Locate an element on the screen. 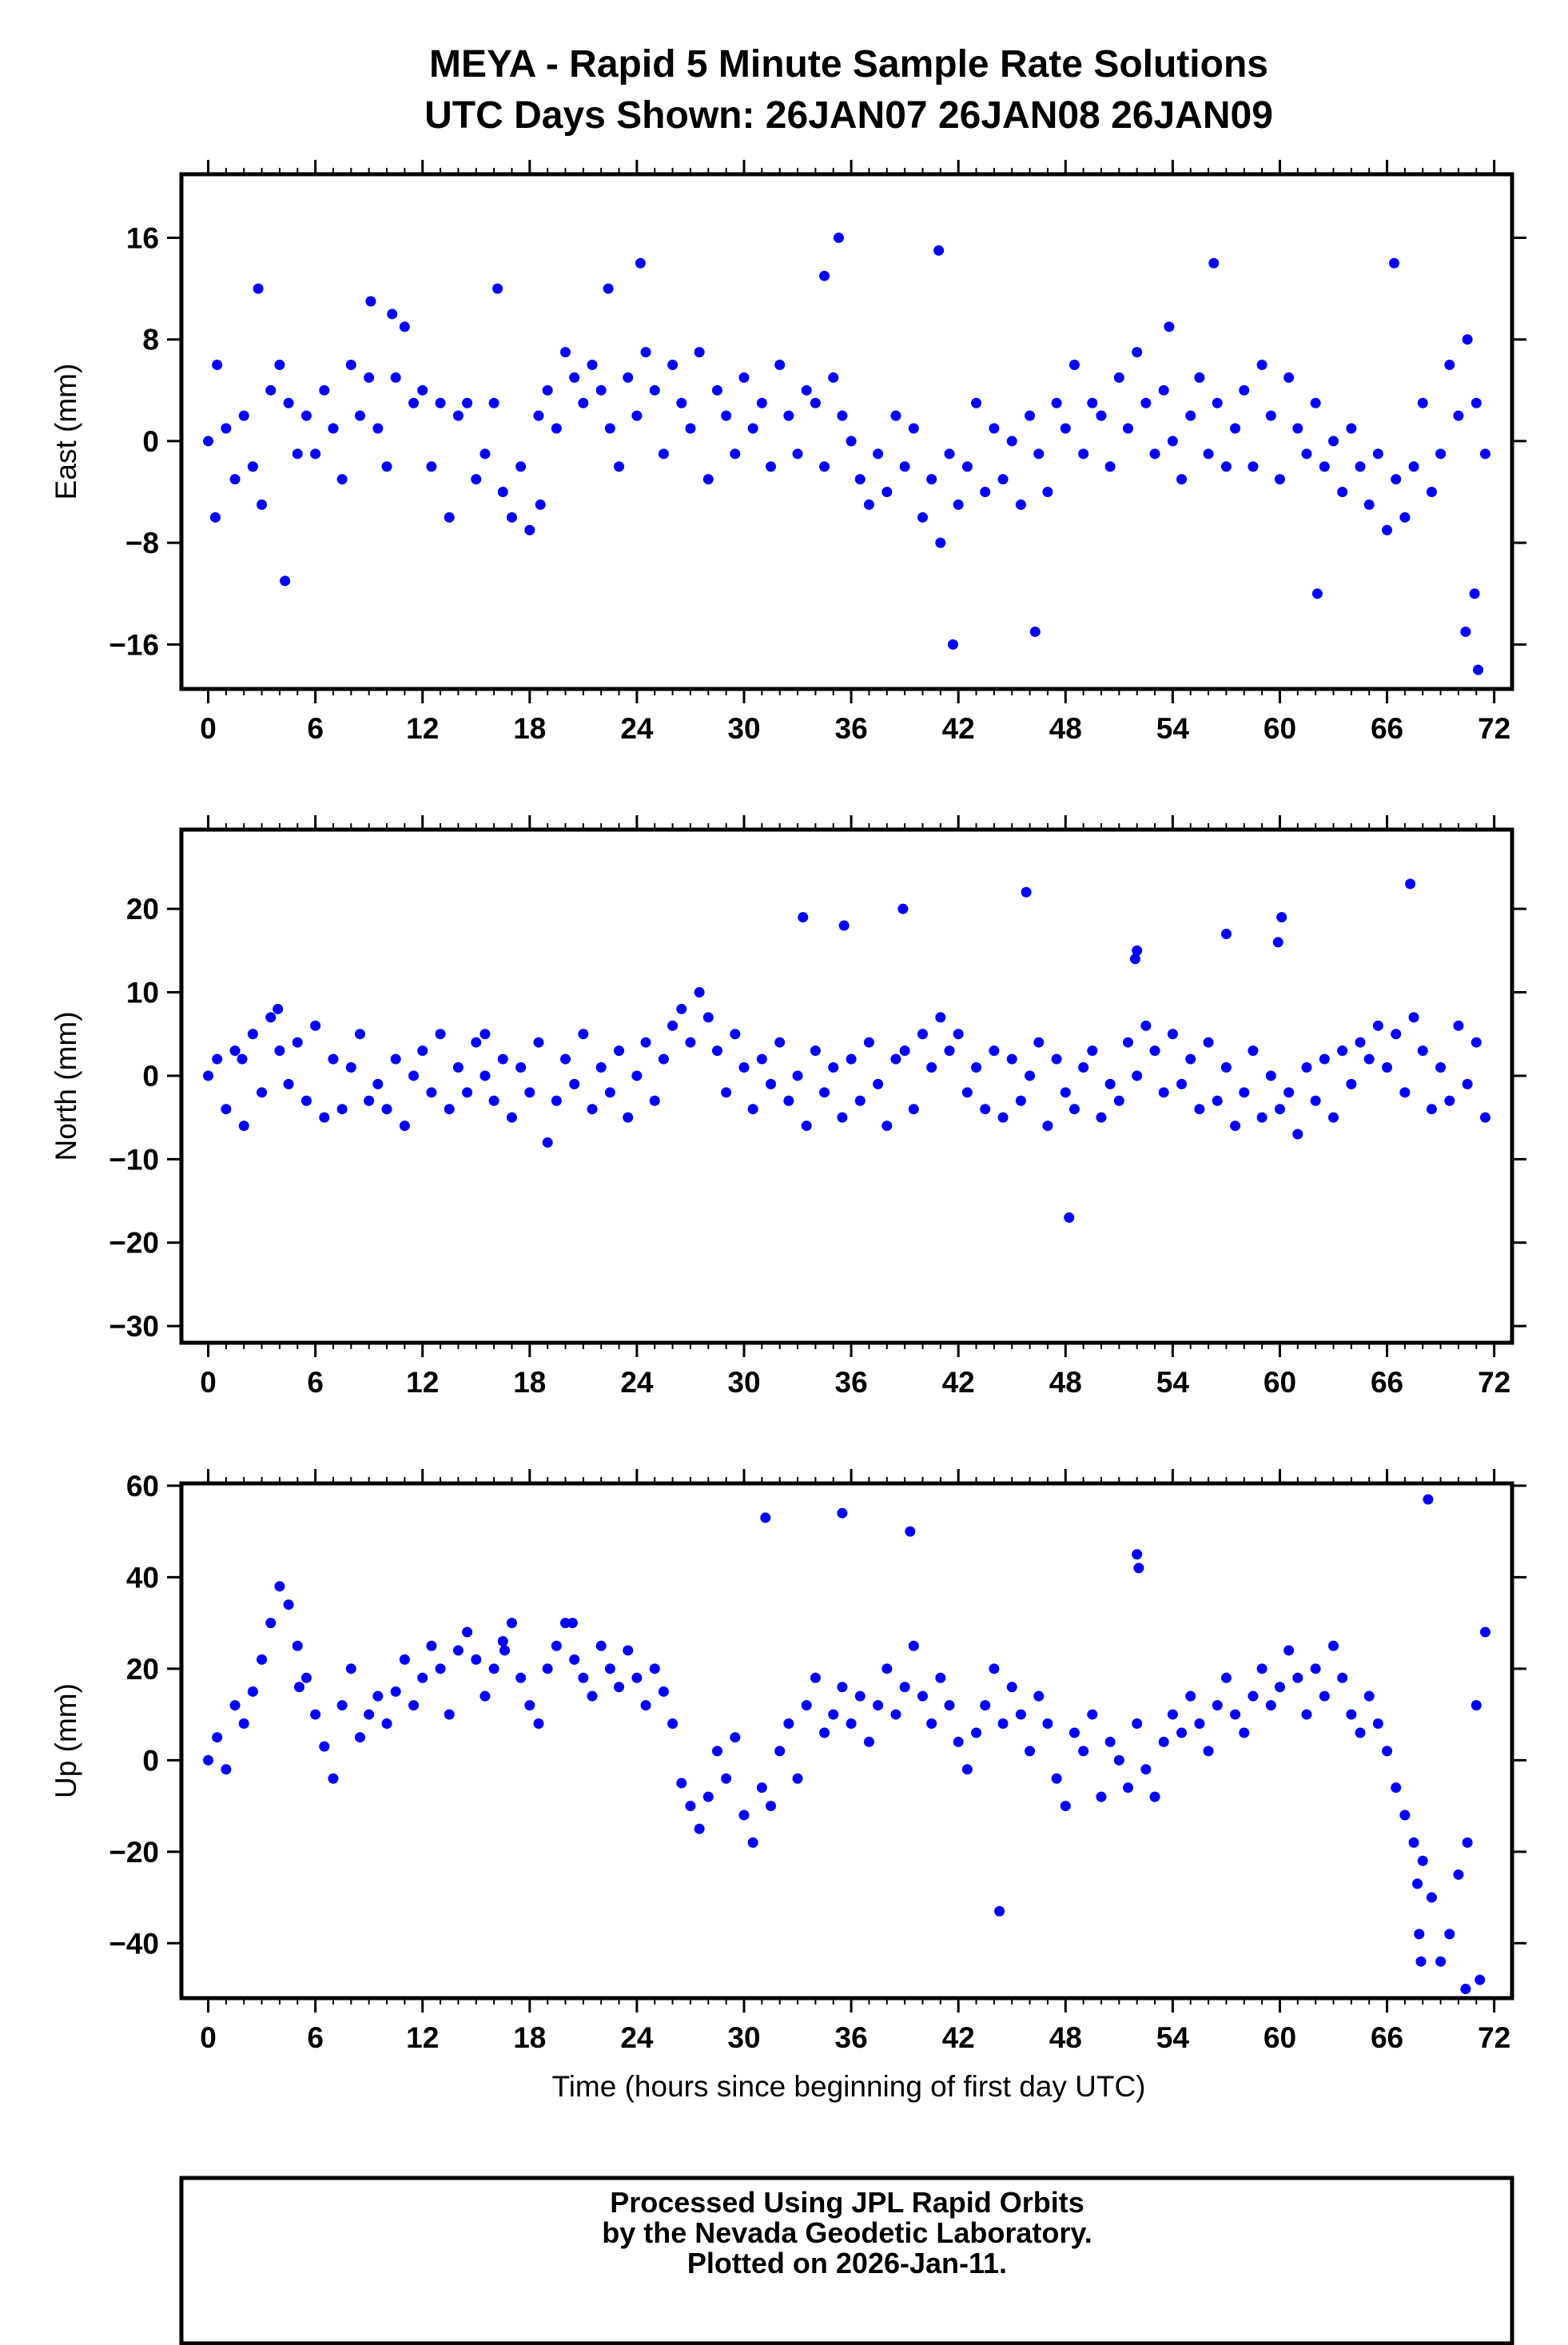 This screenshot has height=2345, width=1568. y-tick-label: −10 is located at coordinates (134, 1159).